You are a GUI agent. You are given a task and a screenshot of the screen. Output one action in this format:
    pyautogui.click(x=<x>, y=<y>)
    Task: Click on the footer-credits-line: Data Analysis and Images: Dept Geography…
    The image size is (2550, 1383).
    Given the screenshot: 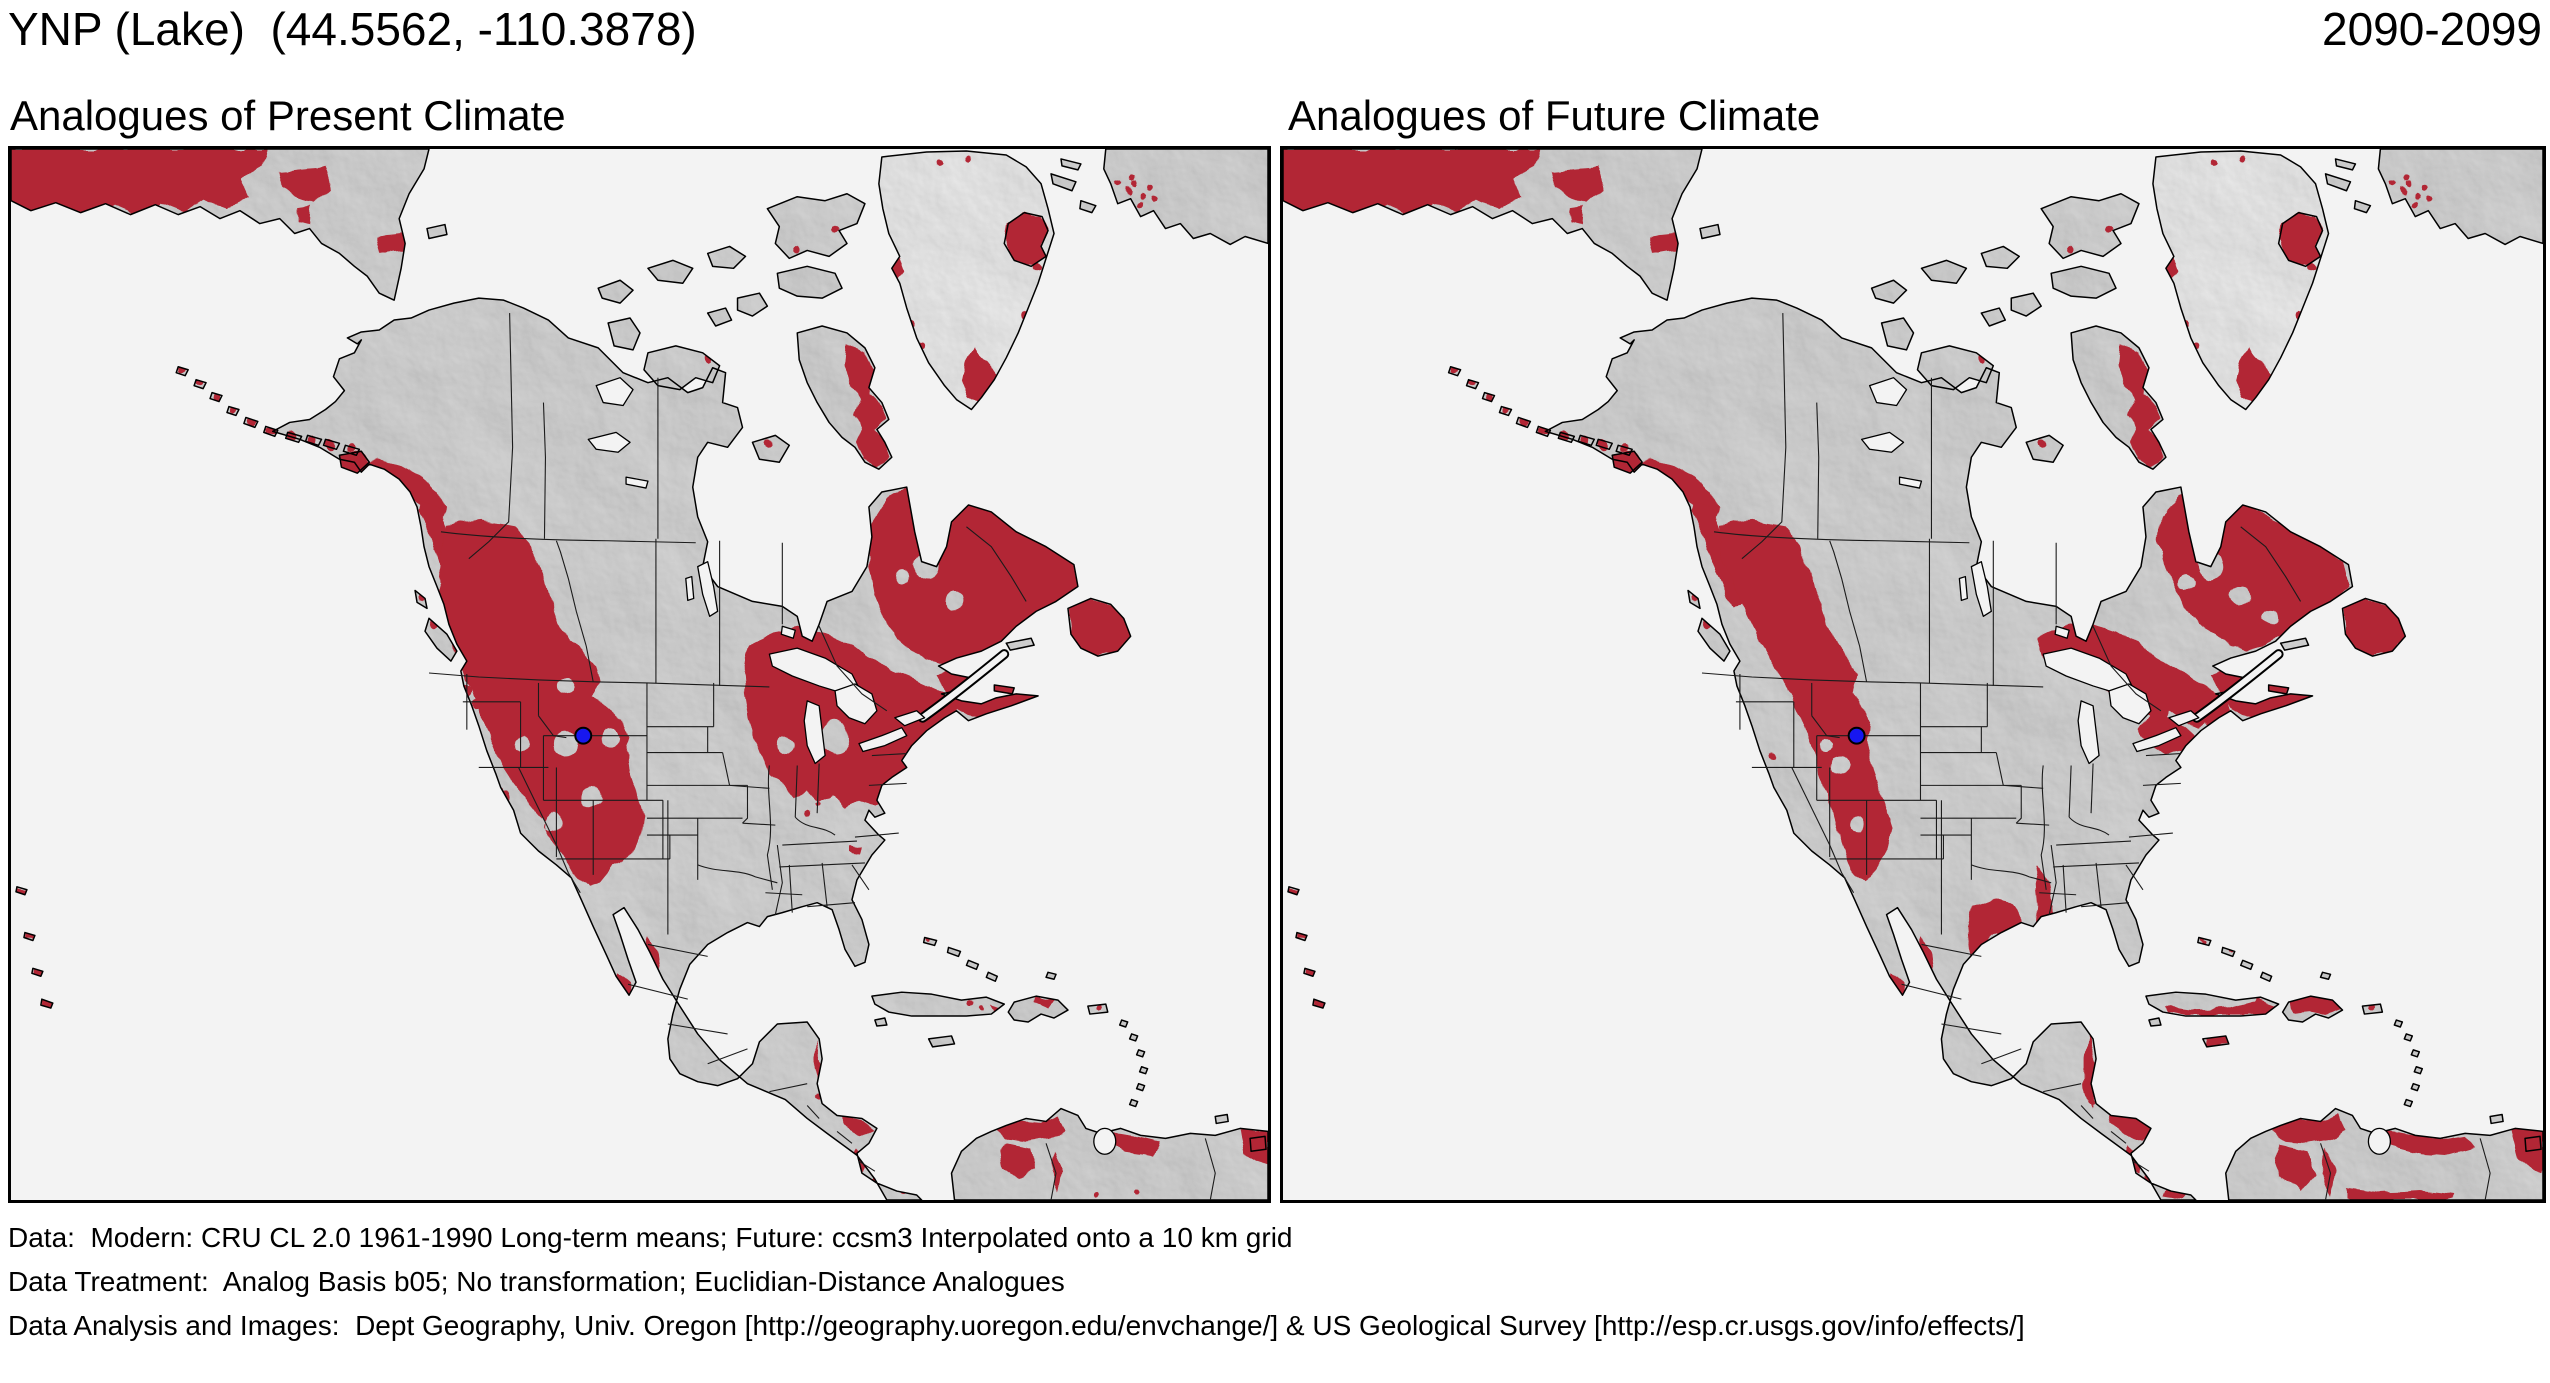 What is the action you would take?
    pyautogui.click(x=1016, y=1325)
    